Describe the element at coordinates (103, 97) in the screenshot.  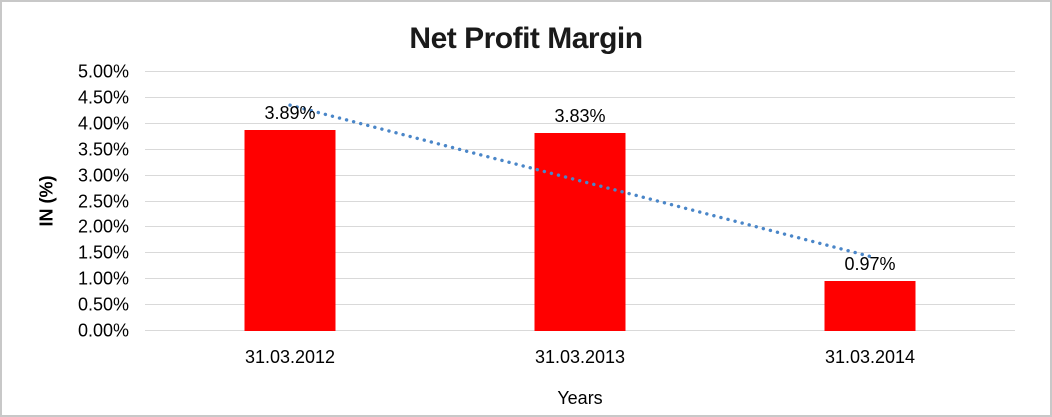
I see `y-axis-tick-label: 4.50%` at that location.